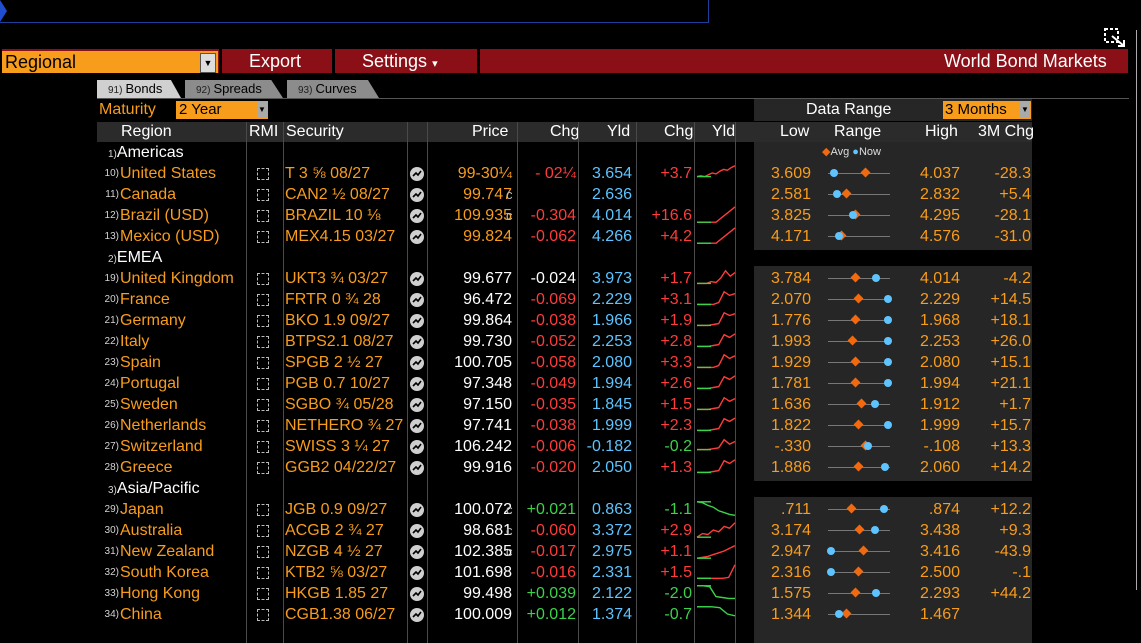  What do you see at coordinates (333, 299) in the screenshot?
I see `security-name: FRTR 0 ¾ 28` at bounding box center [333, 299].